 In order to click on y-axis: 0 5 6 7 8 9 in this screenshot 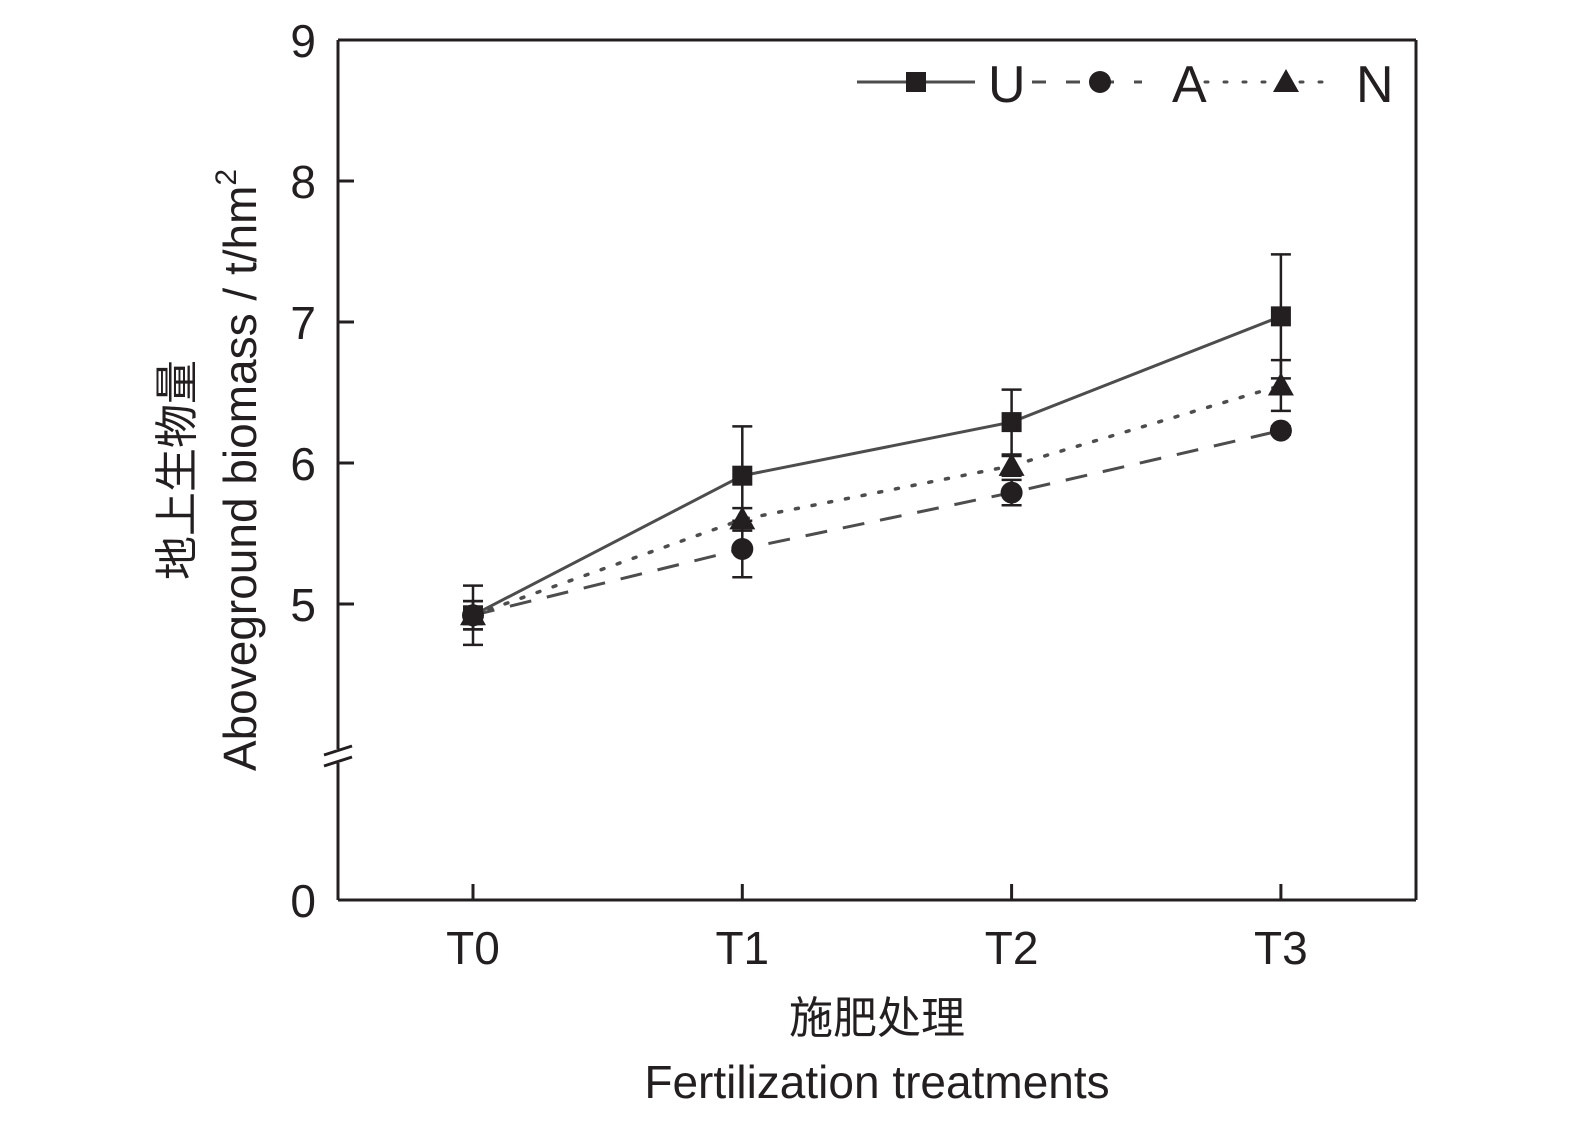, I will do `click(322, 471)`.